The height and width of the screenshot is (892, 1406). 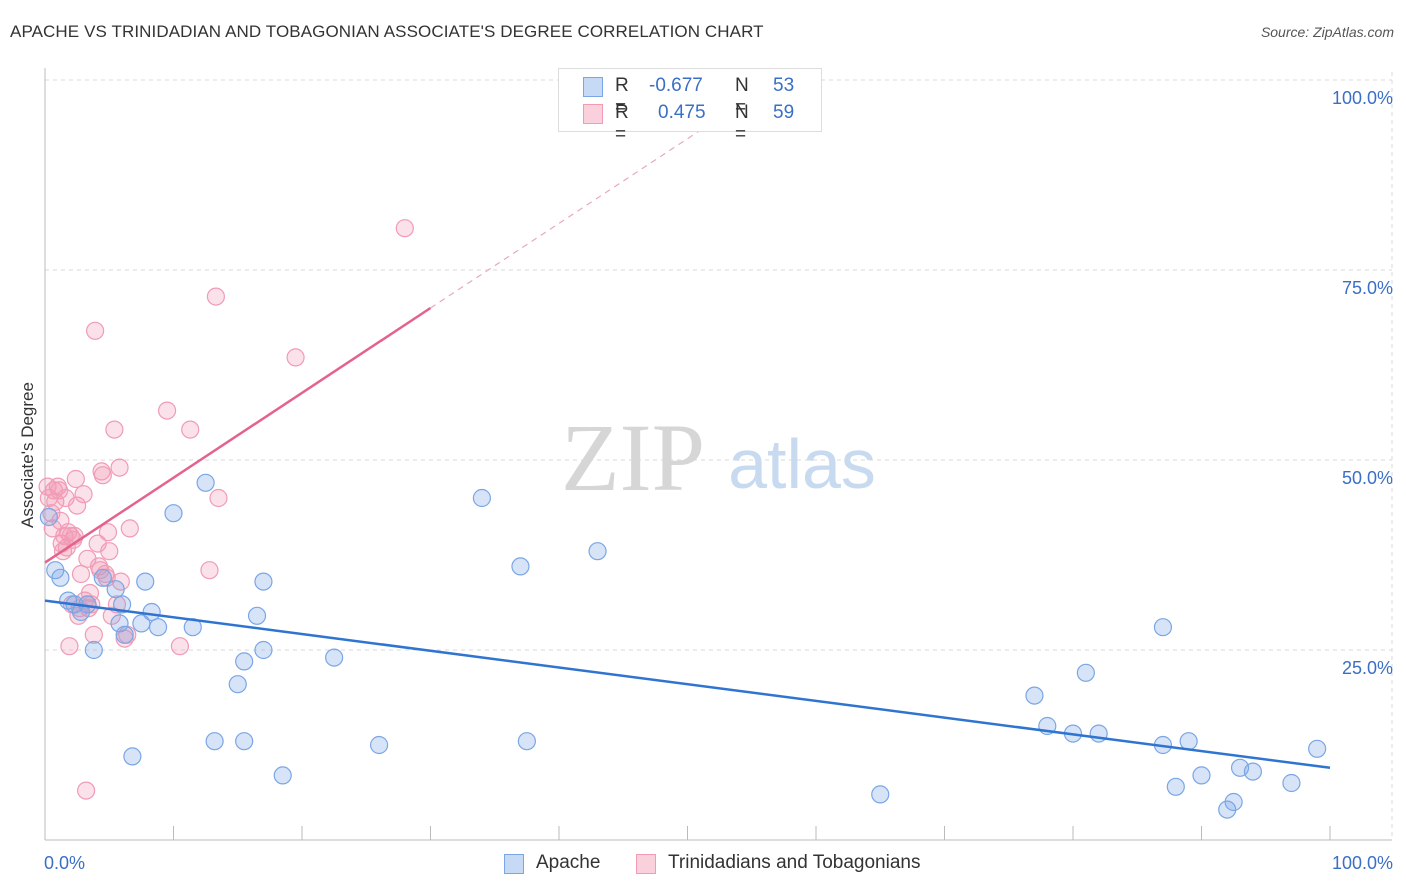 I want to click on trinidadians-trend-line, so click(x=238, y=435).